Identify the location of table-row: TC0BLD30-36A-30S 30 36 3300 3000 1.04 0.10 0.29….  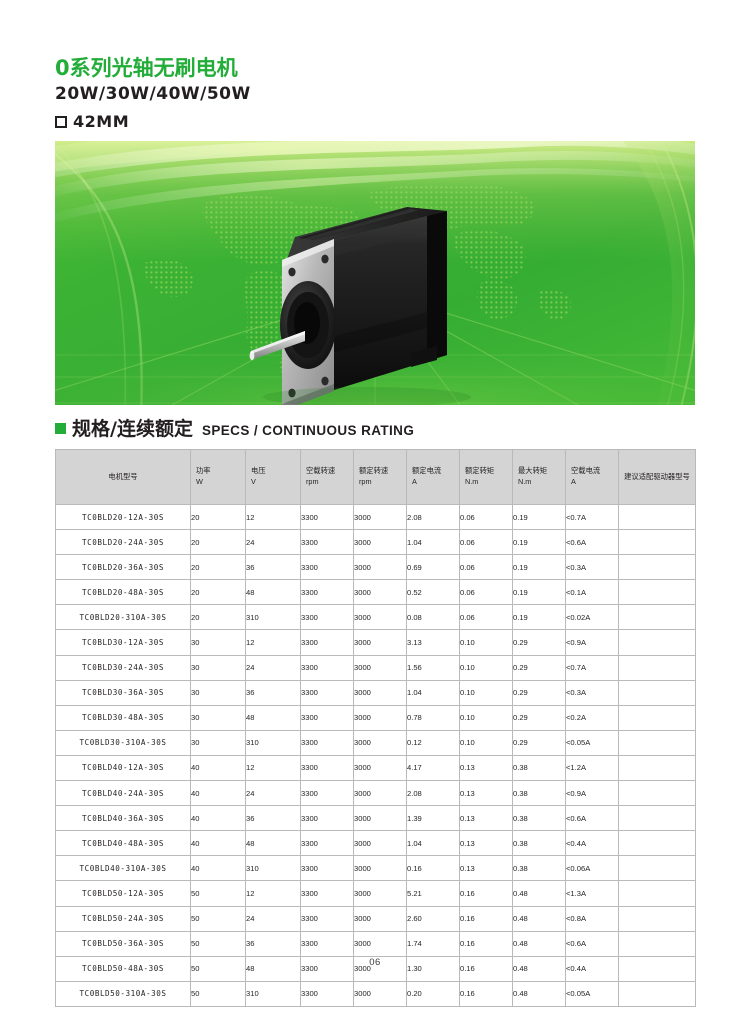
(375, 692).